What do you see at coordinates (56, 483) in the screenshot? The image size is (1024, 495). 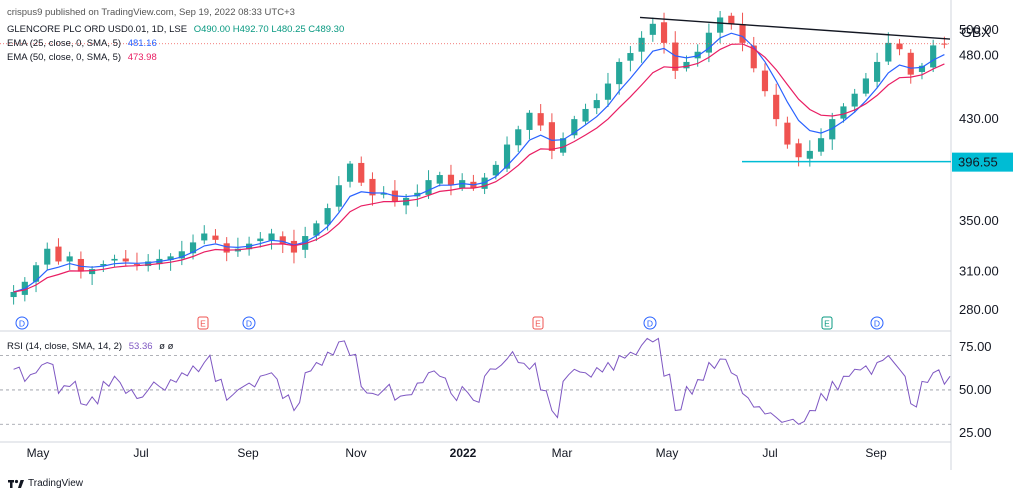 I see `tradingview-brand-text: TradingView` at bounding box center [56, 483].